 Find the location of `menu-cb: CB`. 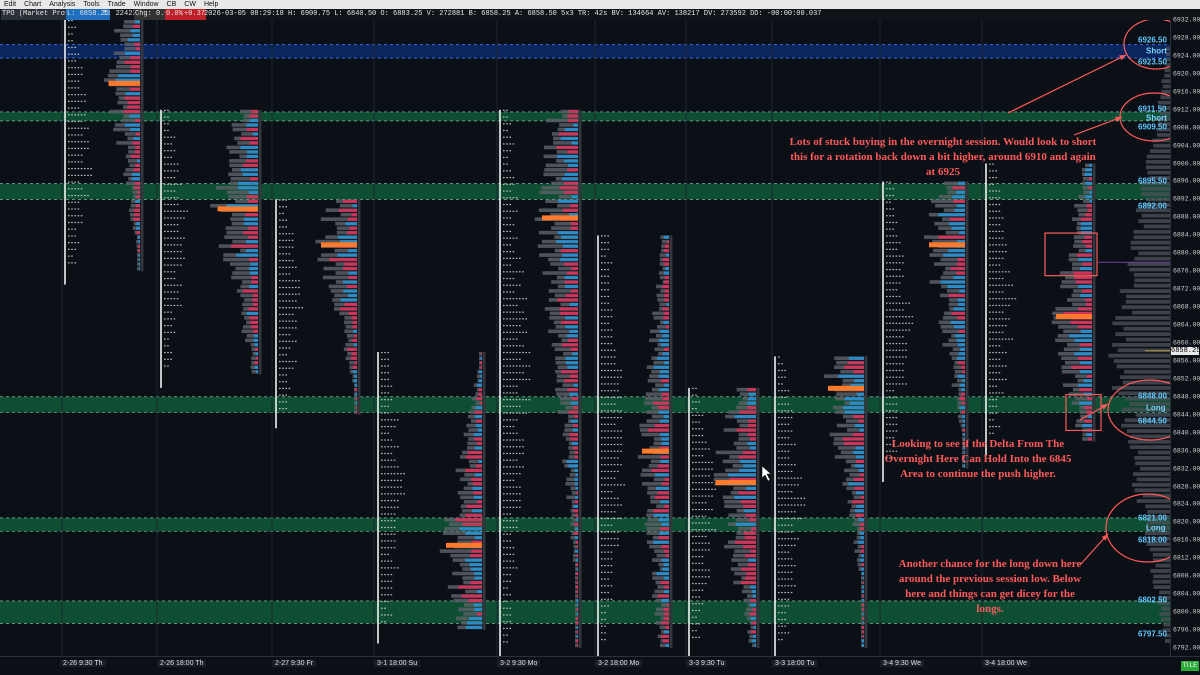

menu-cb: CB is located at coordinates (171, 4).